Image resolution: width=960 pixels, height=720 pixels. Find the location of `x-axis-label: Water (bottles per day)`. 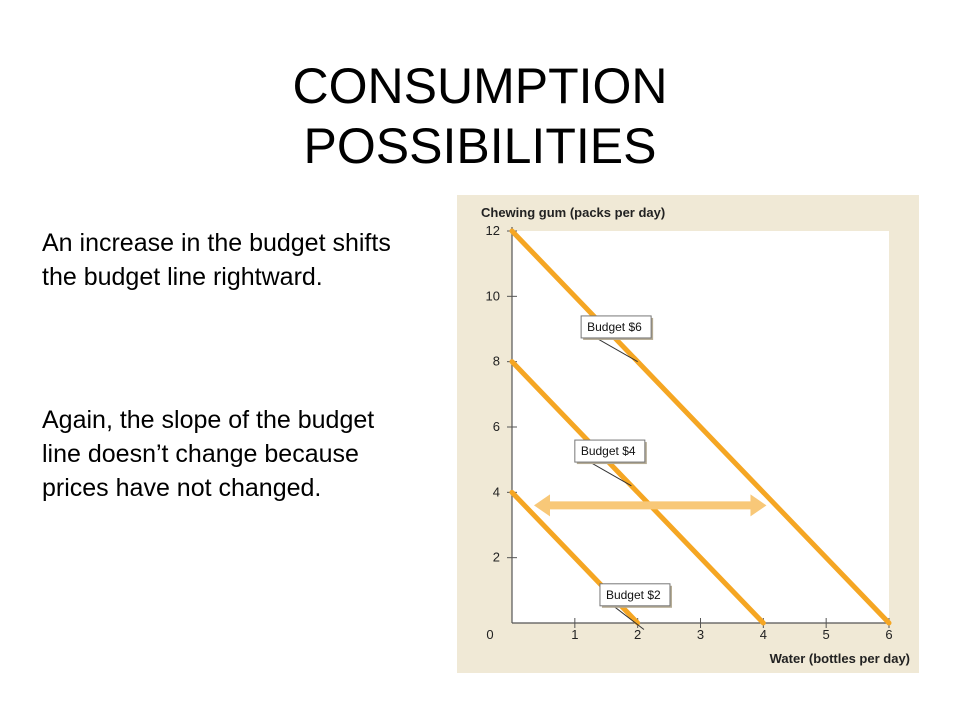

x-axis-label: Water (bottles per day) is located at coordinates (840, 658).